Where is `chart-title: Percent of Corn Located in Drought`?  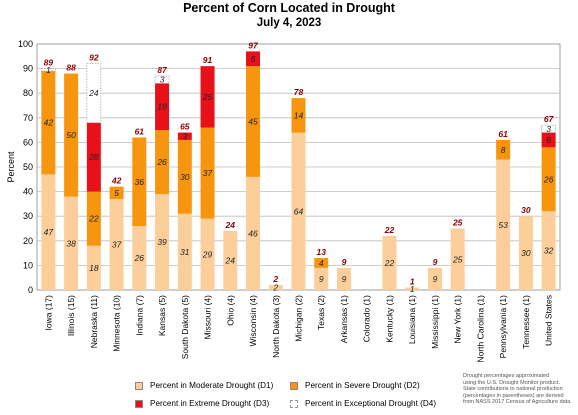 chart-title: Percent of Corn Located in Drought is located at coordinates (289, 8).